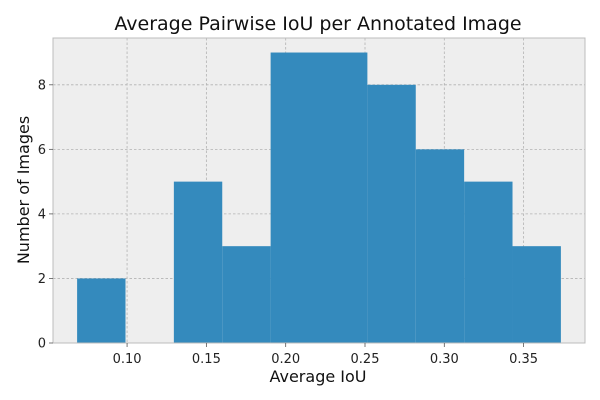 This screenshot has height=400, width=600. What do you see at coordinates (42, 150) in the screenshot?
I see `y-tick-label: 6` at bounding box center [42, 150].